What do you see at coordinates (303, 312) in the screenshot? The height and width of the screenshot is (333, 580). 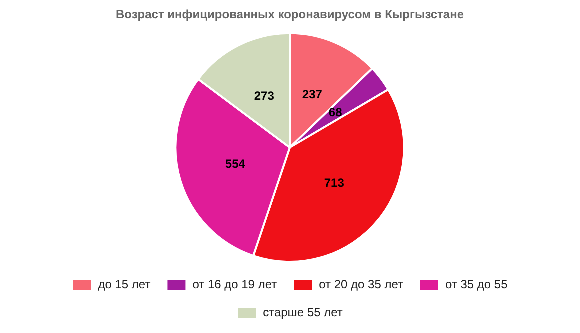 I see `legend-label: старше 55 лет` at bounding box center [303, 312].